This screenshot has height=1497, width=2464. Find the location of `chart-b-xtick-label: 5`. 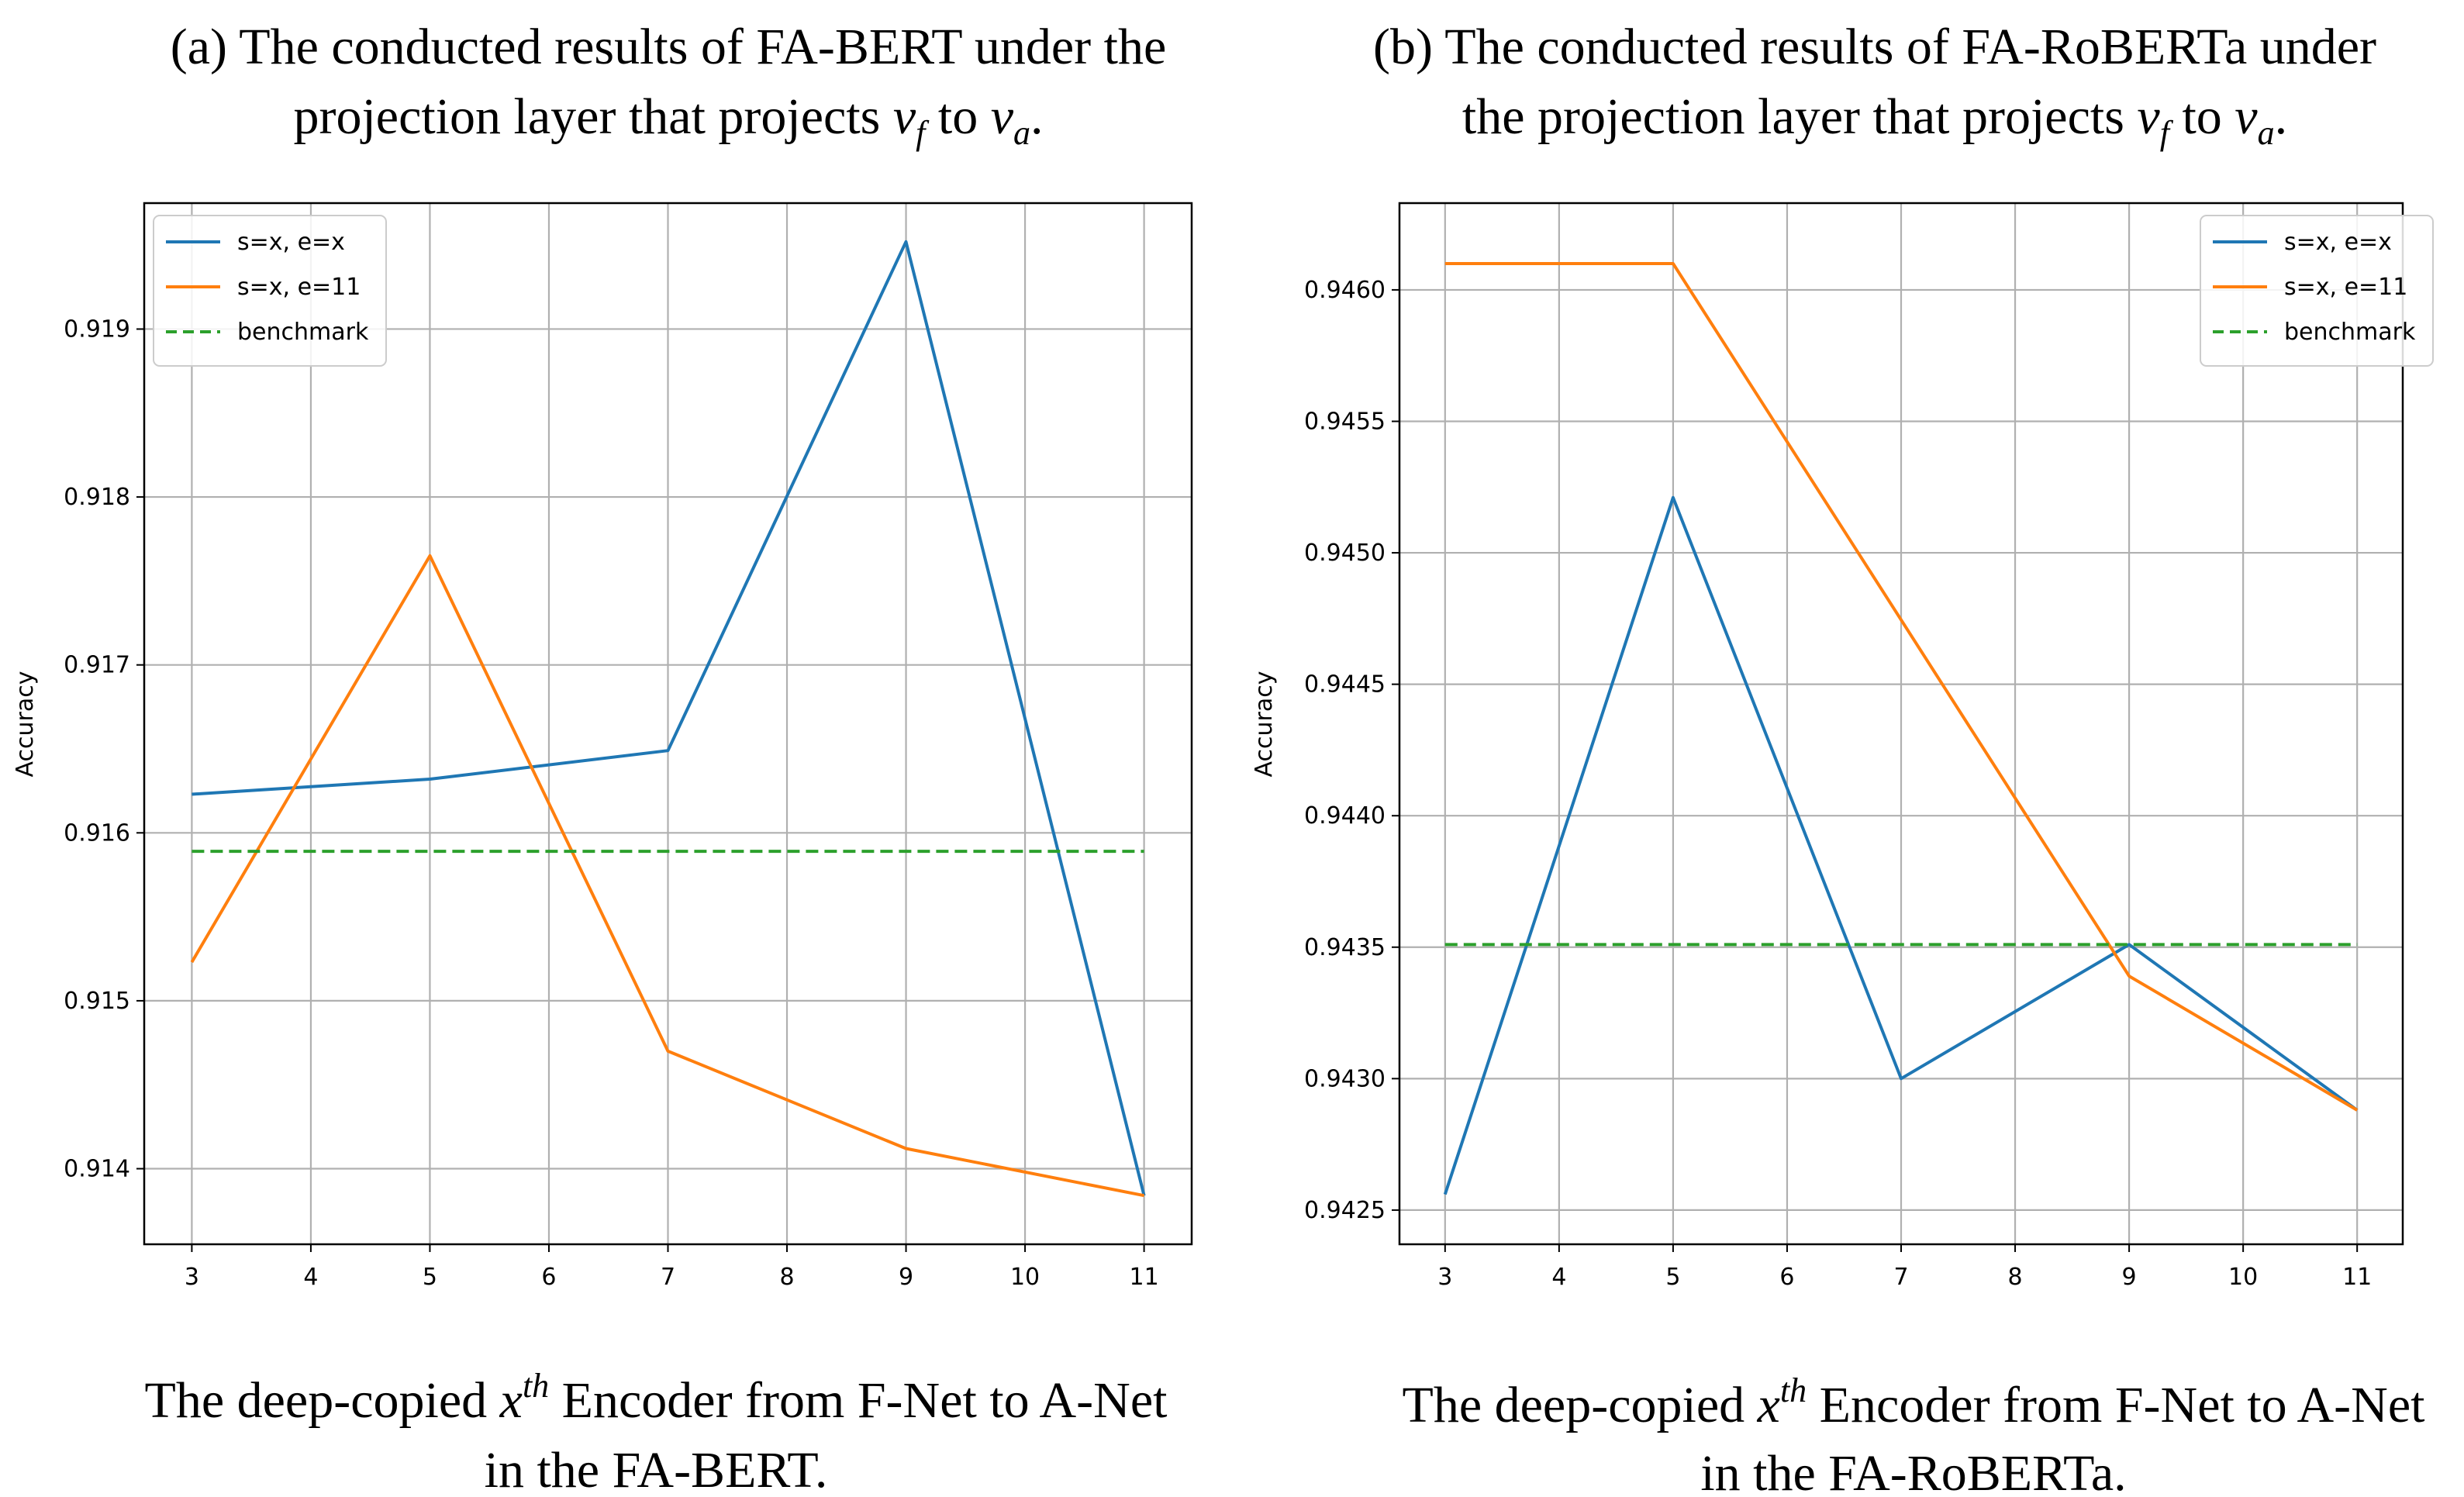

chart-b-xtick-label: 5 is located at coordinates (1673, 1277).